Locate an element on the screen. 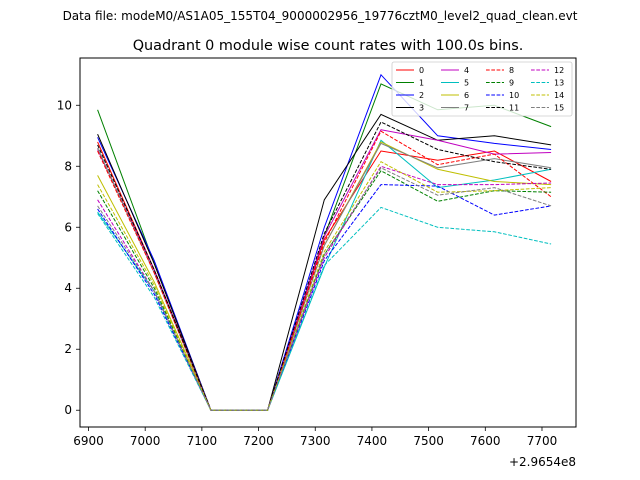 This screenshot has width=640, height=480. y-tick-label: 8 is located at coordinates (68, 166).